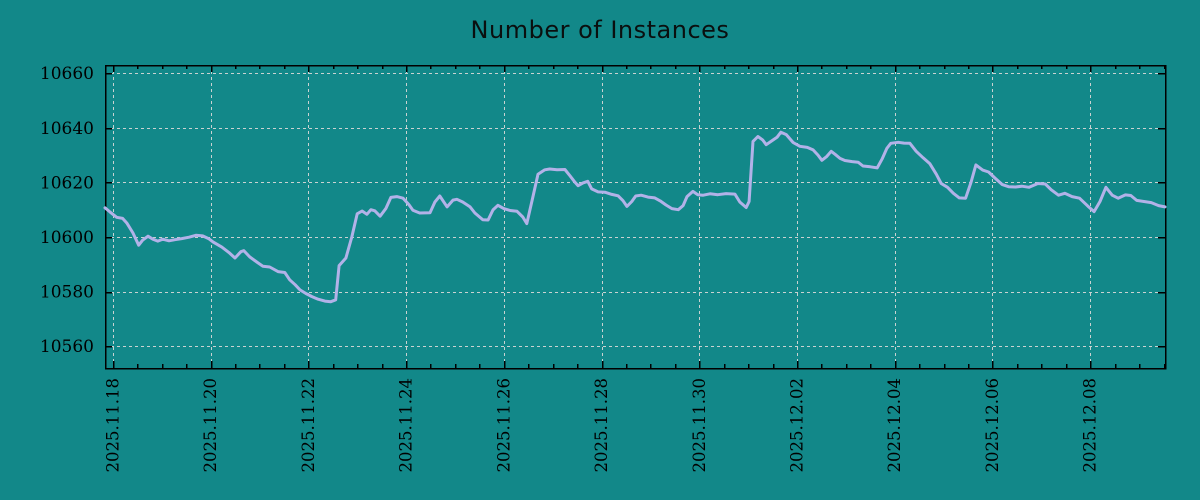  Describe the element at coordinates (67, 293) in the screenshot. I see `y-tick-label: 10580` at that location.